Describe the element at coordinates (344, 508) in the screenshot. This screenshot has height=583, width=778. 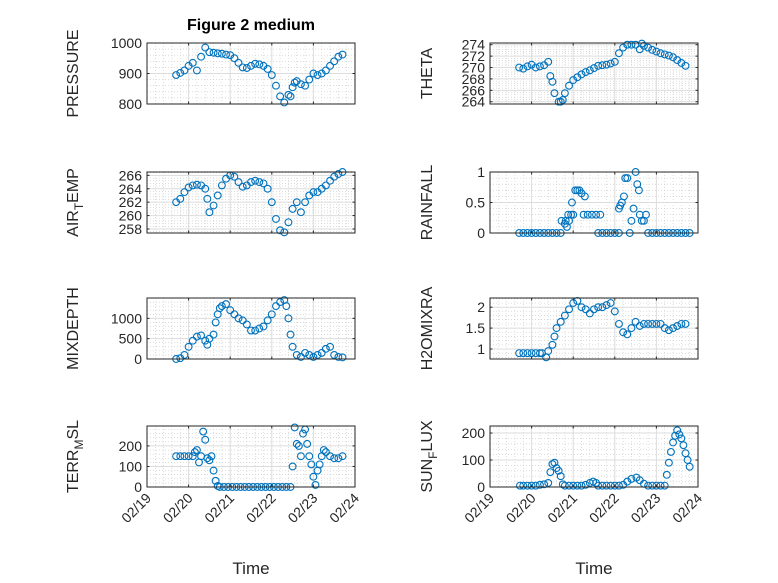
I see `x-tick-label: 02/24` at that location.